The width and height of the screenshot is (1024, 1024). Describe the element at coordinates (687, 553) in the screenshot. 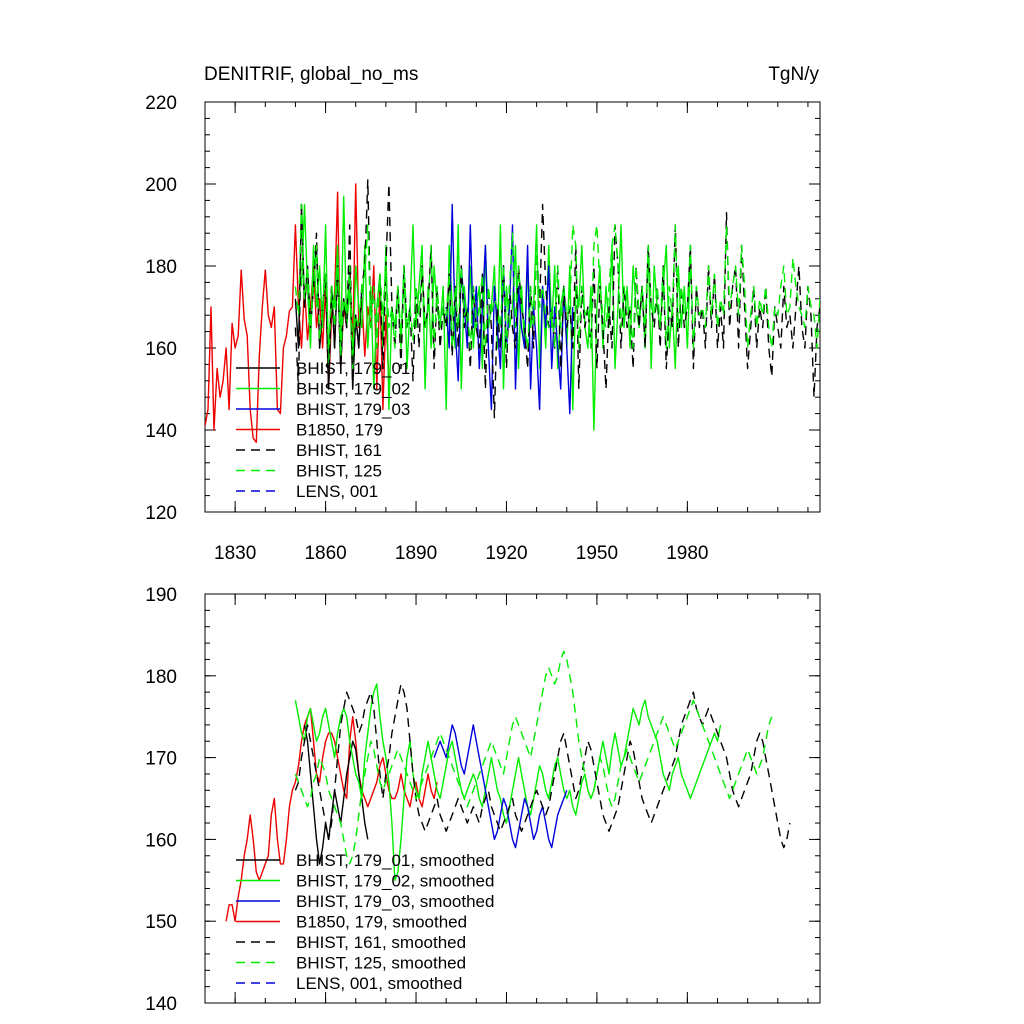

I see `x-tick-label: 1980` at that location.